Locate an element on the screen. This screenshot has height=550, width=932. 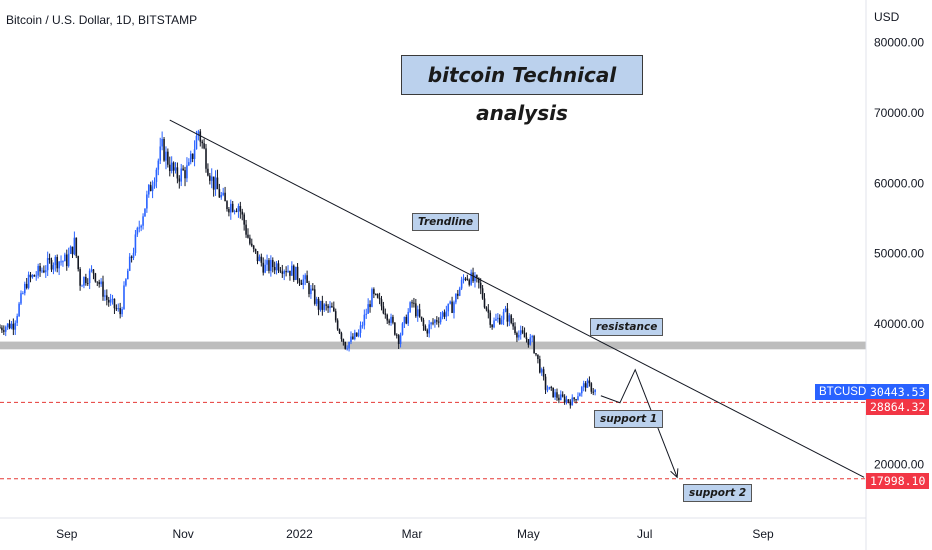
price-tick-label: 20000.00 is located at coordinates (899, 465).